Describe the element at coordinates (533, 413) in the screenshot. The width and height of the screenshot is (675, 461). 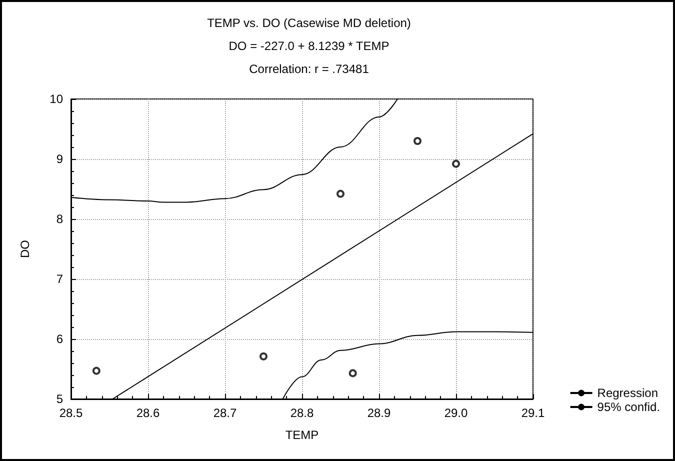
I see `x-tick-label: 29.1` at that location.